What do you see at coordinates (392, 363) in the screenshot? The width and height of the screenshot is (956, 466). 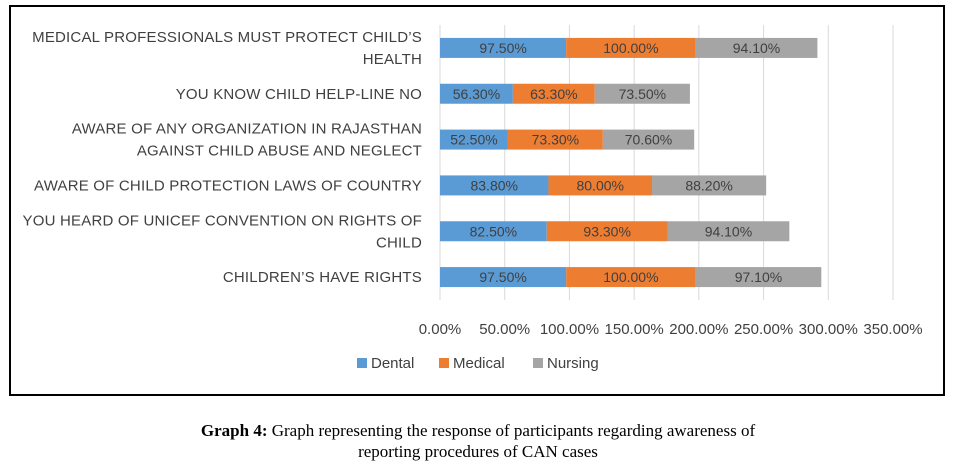 I see `legend-label-dental: Dental` at bounding box center [392, 363].